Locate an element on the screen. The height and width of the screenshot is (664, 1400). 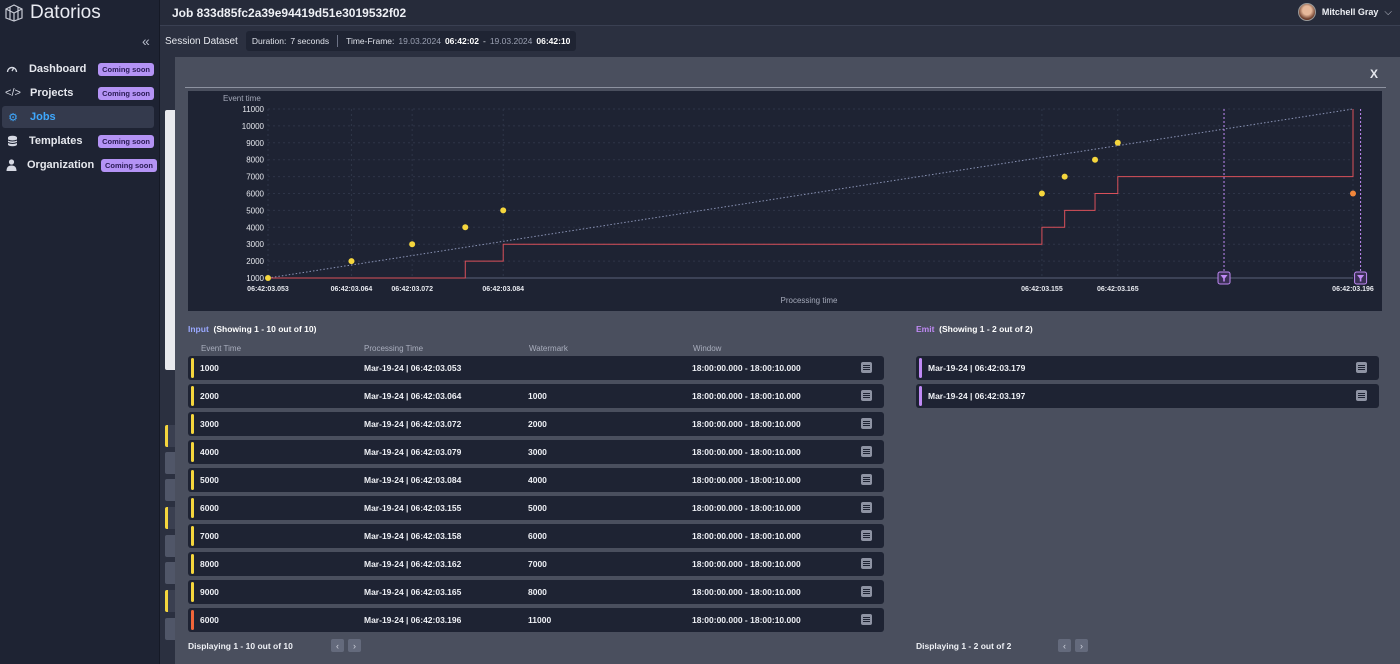
sidebar-item-dashboard: Dashboard Coming soon is located at coordinates (78, 69).